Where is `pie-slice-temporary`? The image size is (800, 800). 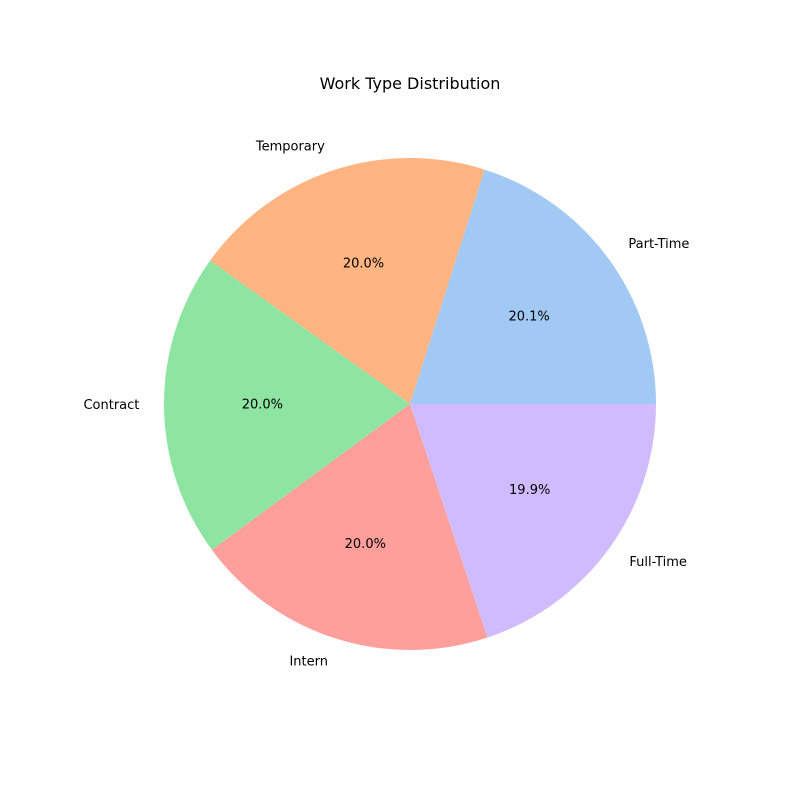 pie-slice-temporary is located at coordinates (347, 281).